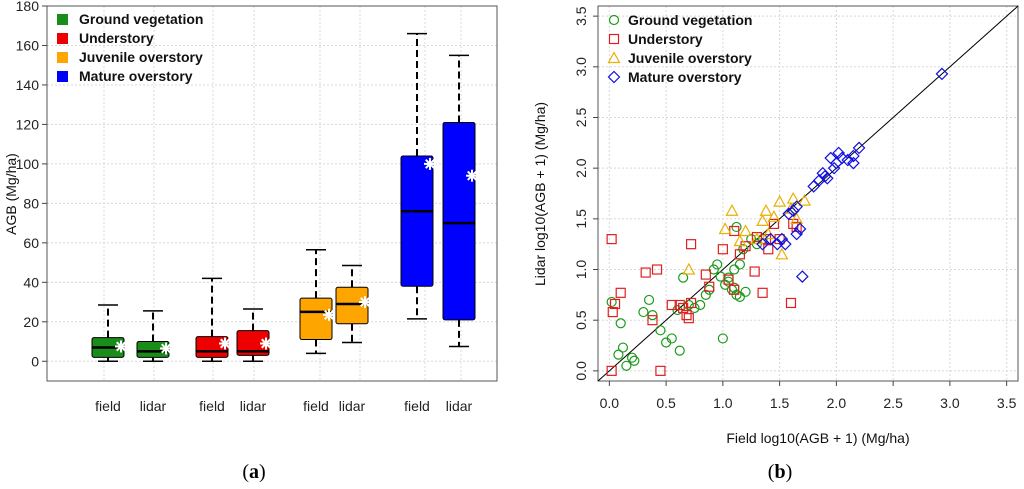 Image resolution: width=1024 pixels, height=489 pixels. Describe the element at coordinates (460, 201) in the screenshot. I see `box-mature-overstory-lidar` at that location.